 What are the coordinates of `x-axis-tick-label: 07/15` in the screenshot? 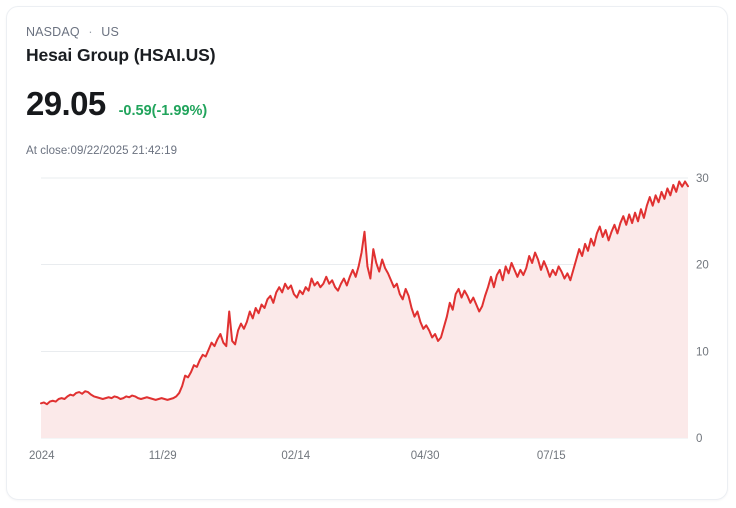 It's located at (551, 456).